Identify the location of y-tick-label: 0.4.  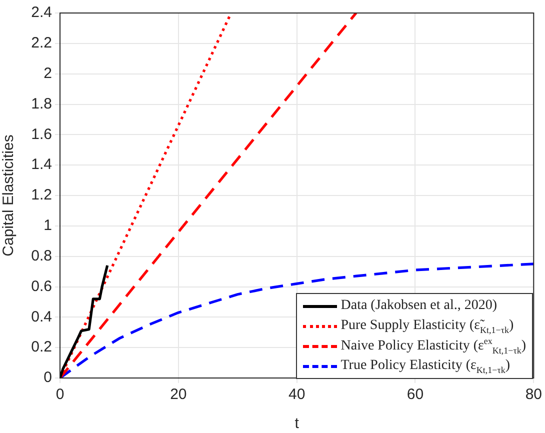
(41, 317).